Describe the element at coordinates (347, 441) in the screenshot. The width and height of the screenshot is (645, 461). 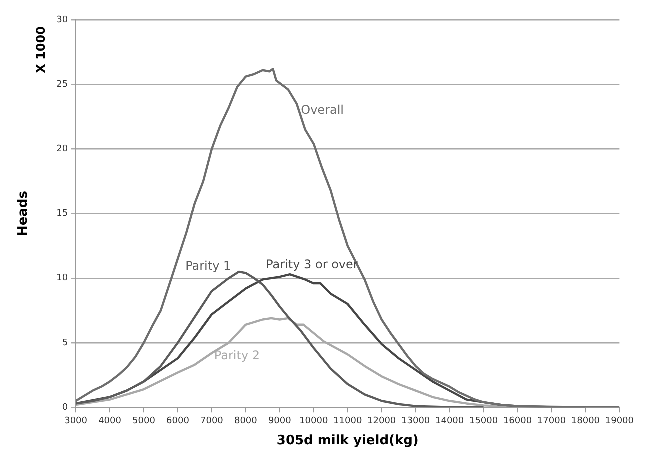
I see `x-axis-title: 305d milk yield(kg)` at that location.